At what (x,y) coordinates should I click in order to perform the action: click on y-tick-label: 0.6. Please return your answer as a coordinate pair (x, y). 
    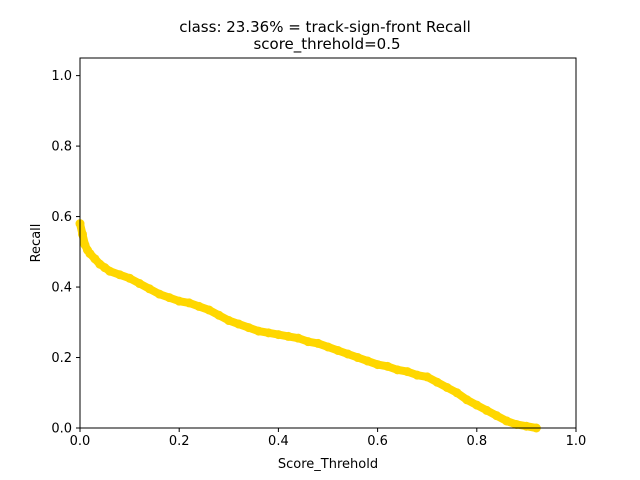
    Looking at the image, I should click on (61, 217).